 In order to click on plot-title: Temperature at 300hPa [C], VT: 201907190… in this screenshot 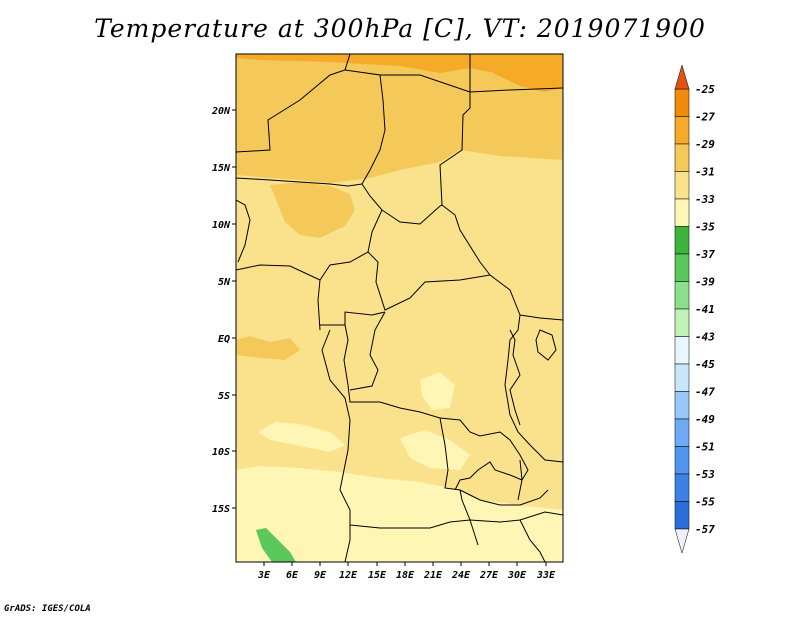, I will do `click(400, 28)`.